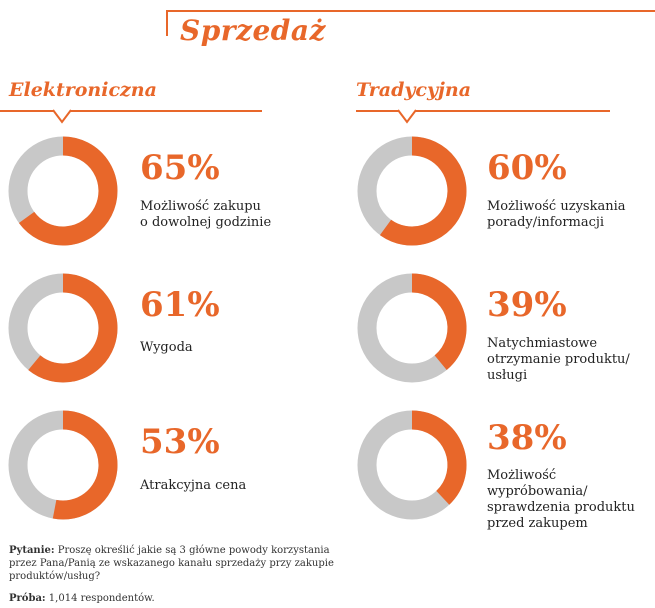 This screenshot has height=608, width=655. I want to click on title-bracket, so click(410, 23).